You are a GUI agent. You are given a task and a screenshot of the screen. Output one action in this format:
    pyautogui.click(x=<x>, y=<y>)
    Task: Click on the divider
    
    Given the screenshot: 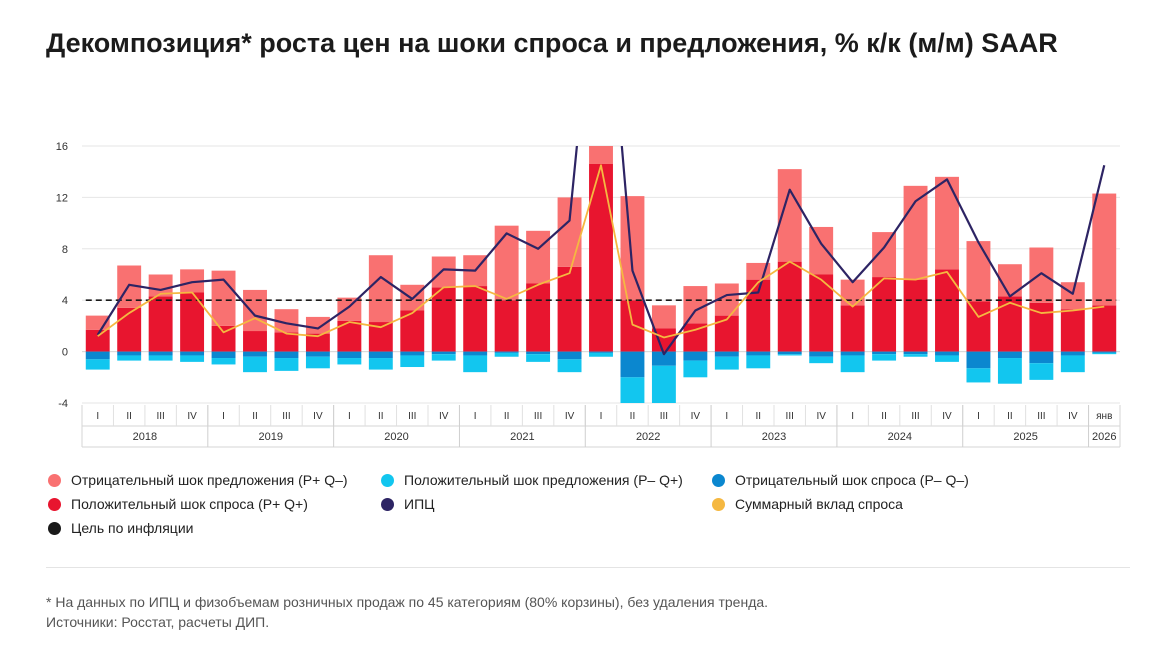 What is the action you would take?
    pyautogui.click(x=588, y=567)
    